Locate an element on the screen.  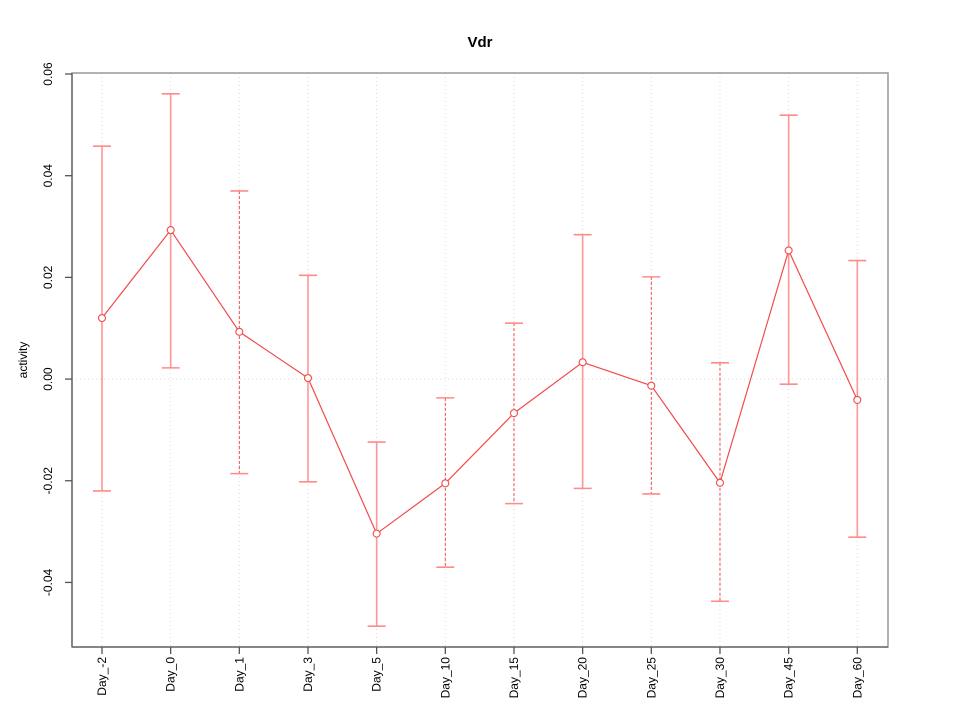
chart-title: Vdr is located at coordinates (479, 42).